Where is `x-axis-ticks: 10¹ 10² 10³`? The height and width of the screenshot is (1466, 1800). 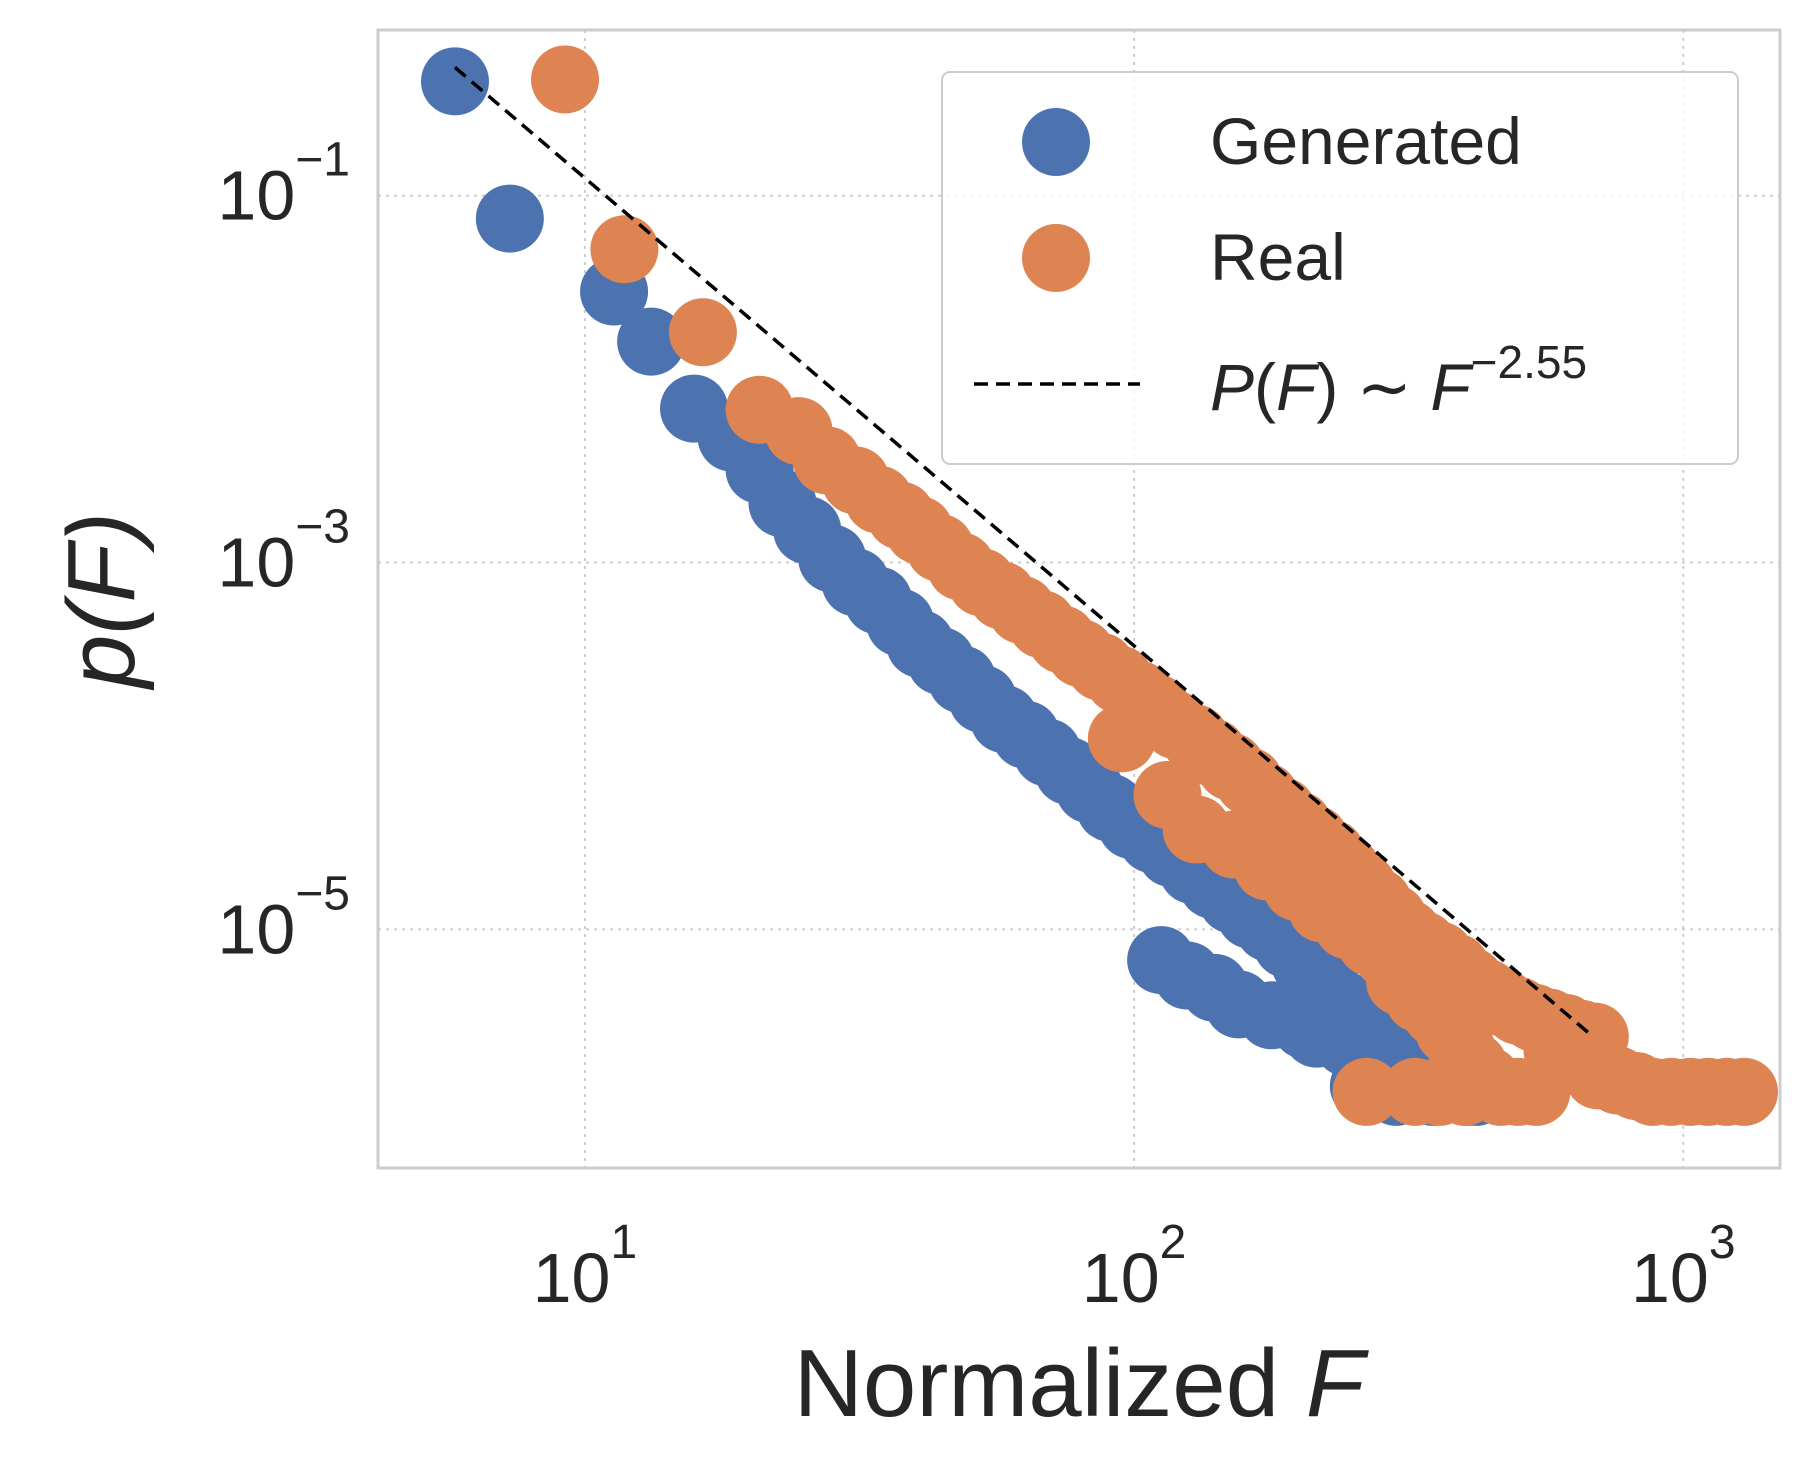
x-axis-ticks: 10¹ 10² 10³ is located at coordinates (1134, 1266).